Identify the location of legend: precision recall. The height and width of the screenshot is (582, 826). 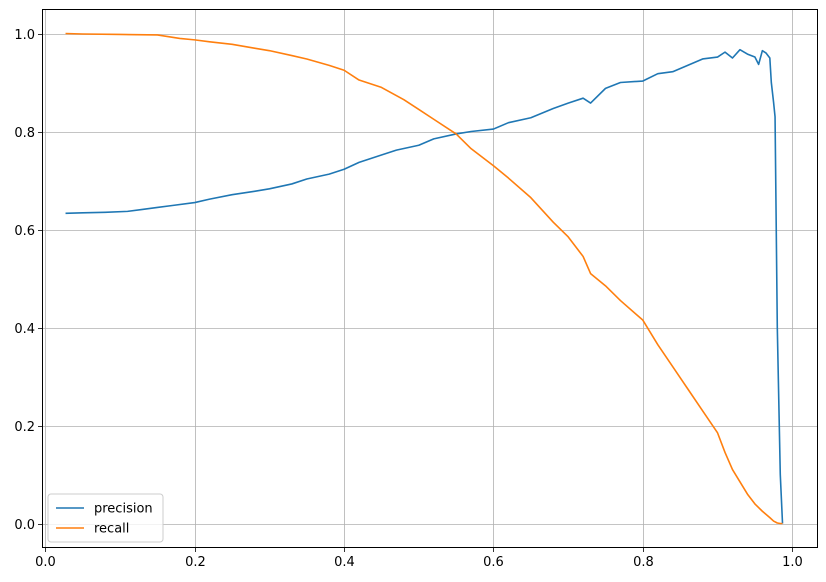
(105, 518).